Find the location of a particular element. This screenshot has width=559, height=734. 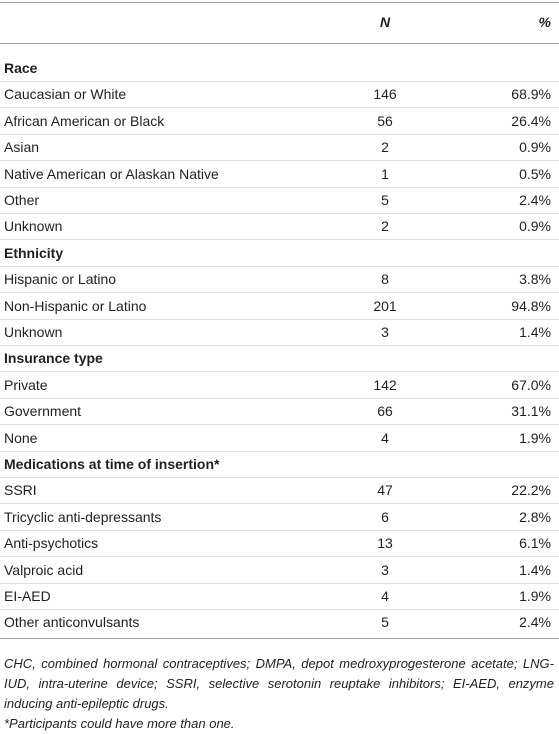

row-label: Government is located at coordinates (43, 411).